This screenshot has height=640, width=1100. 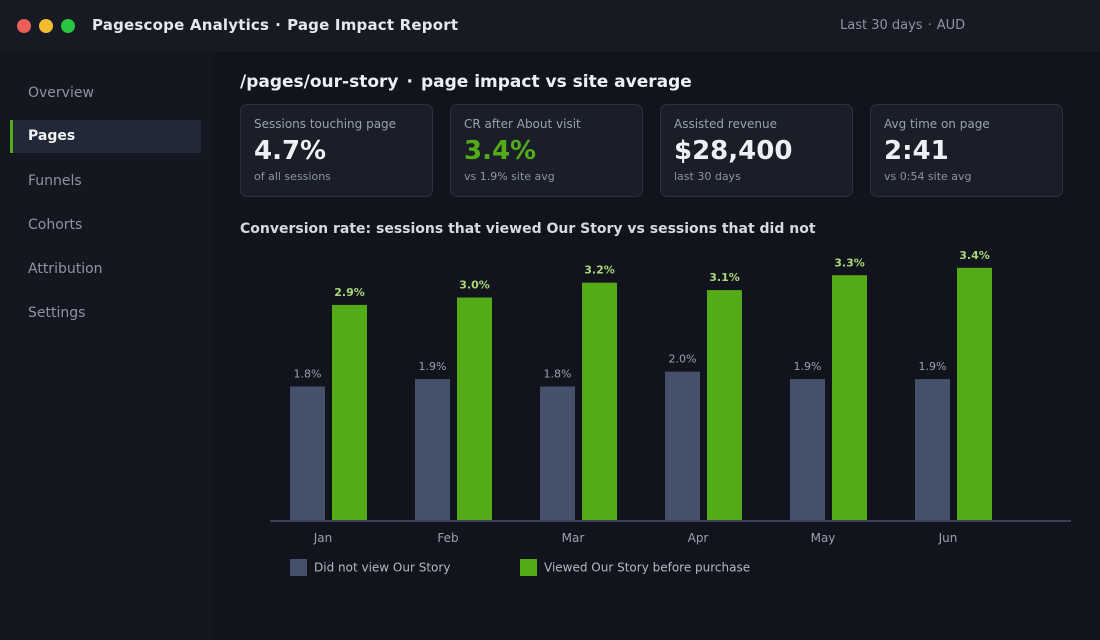 I want to click on bar-not-viewed-feb, so click(x=432, y=449).